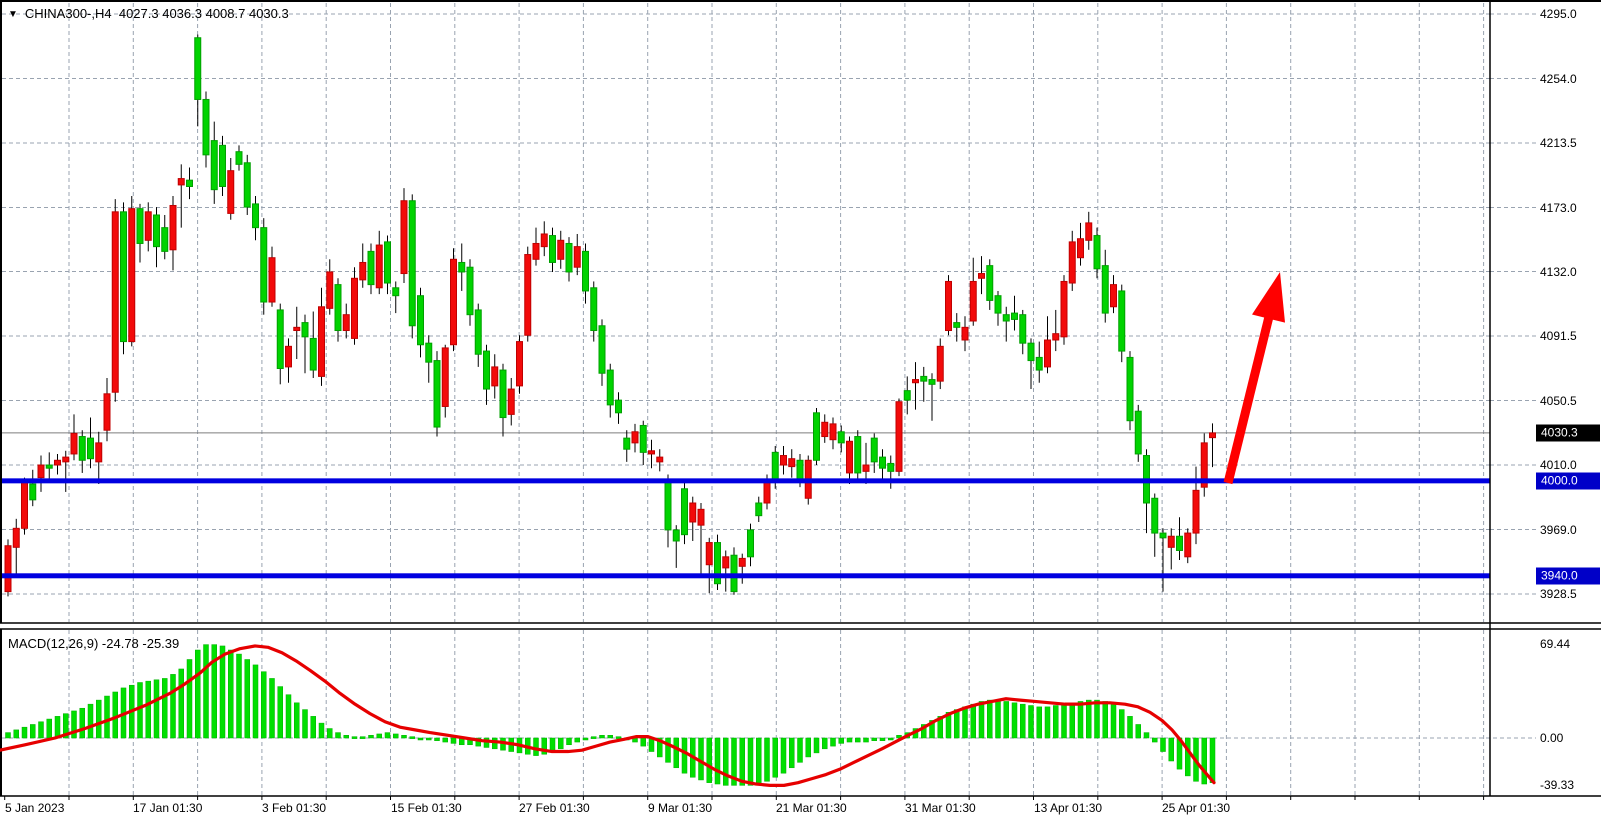 Image resolution: width=1601 pixels, height=825 pixels. I want to click on macd-axis-label: -39.33, so click(1557, 785).